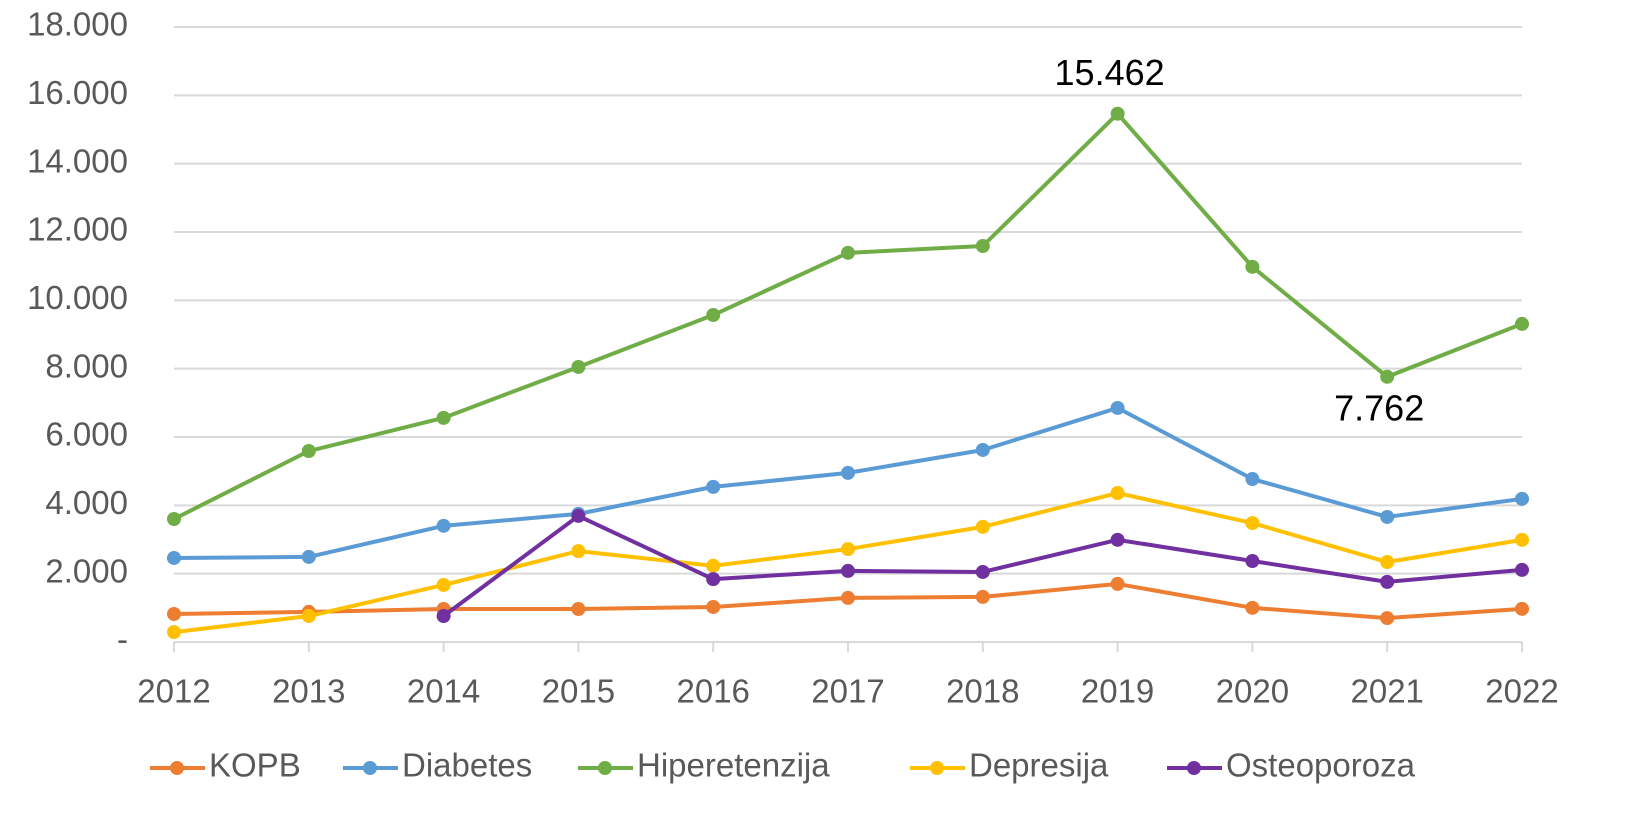 This screenshot has height=819, width=1632. What do you see at coordinates (982, 691) in the screenshot?
I see `x-tick-label: 2018` at bounding box center [982, 691].